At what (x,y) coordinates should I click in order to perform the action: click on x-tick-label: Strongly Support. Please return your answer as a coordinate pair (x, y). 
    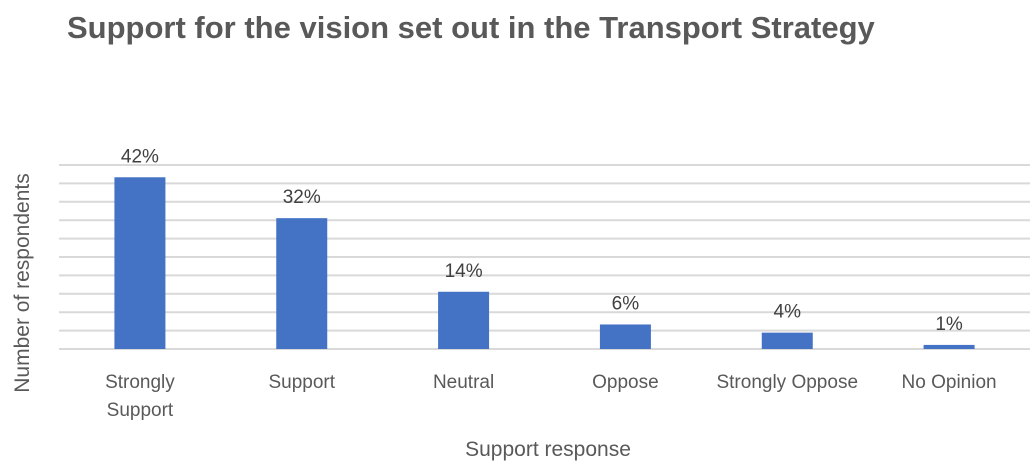
    Looking at the image, I should click on (140, 396).